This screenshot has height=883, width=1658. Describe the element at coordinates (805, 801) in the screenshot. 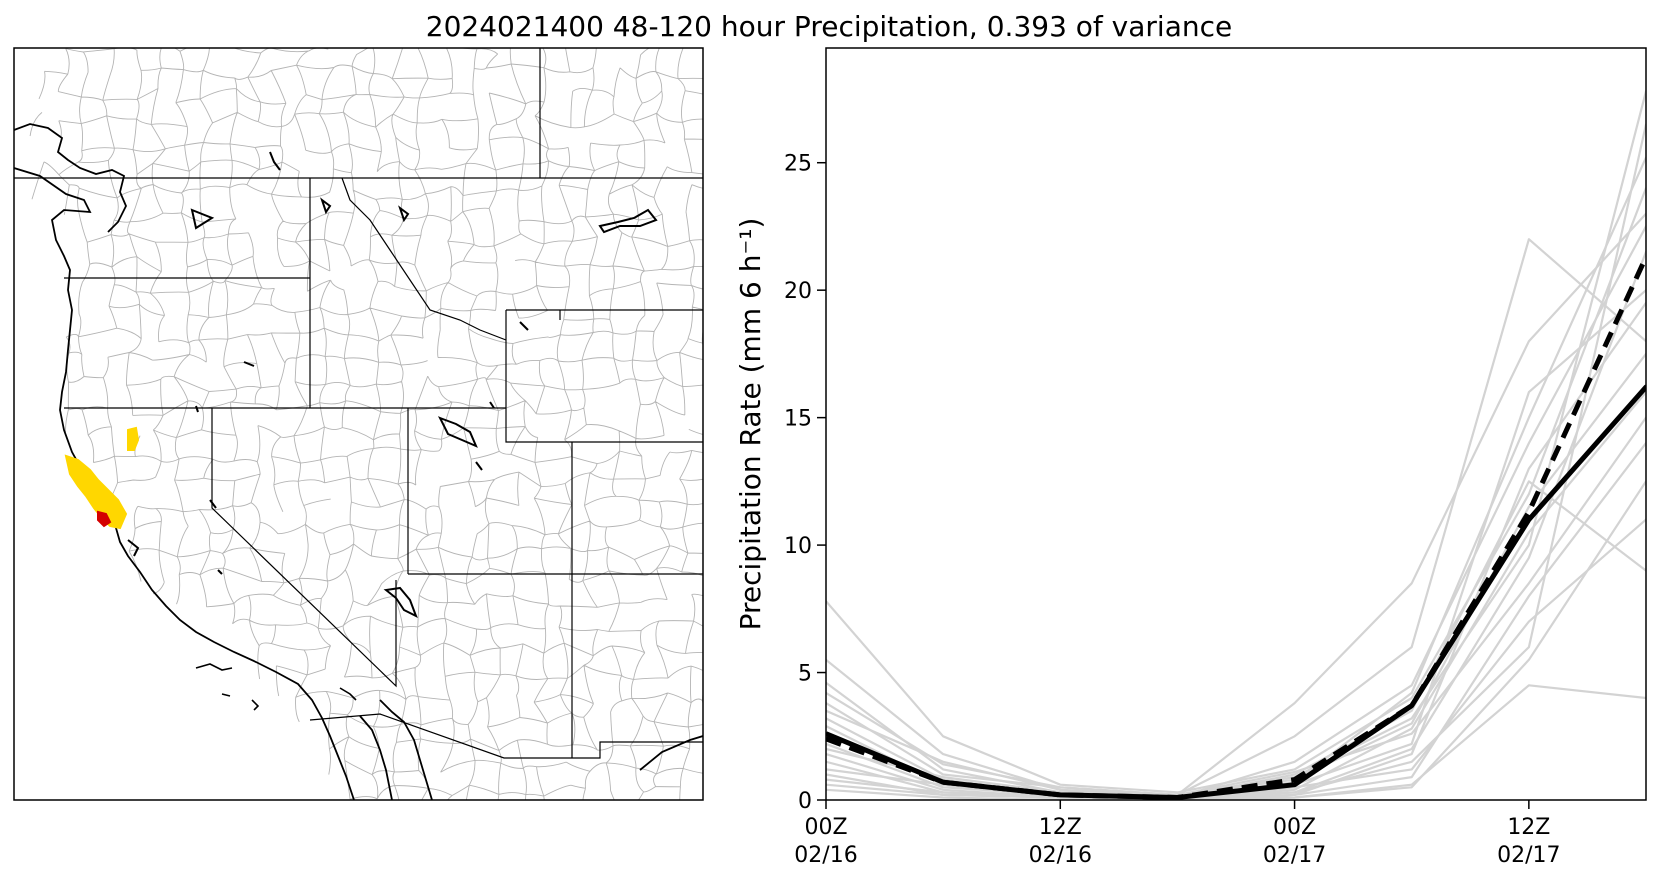

I see `y-tick-label: 0` at that location.